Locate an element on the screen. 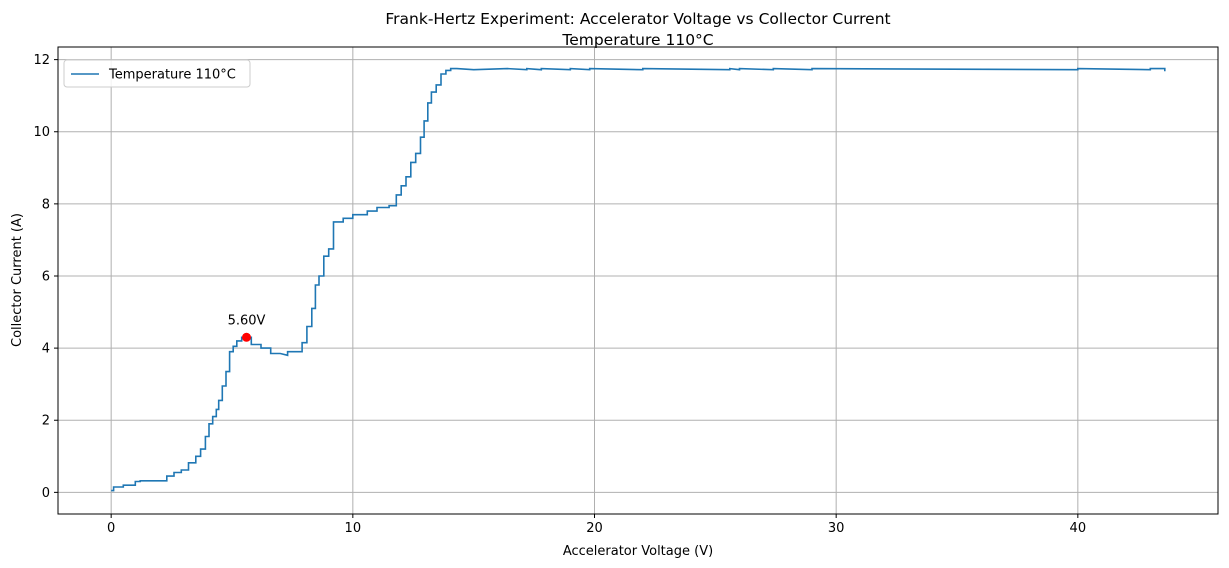  y-ticks: 0 2 4 6 8 10 12 is located at coordinates (45, 277).